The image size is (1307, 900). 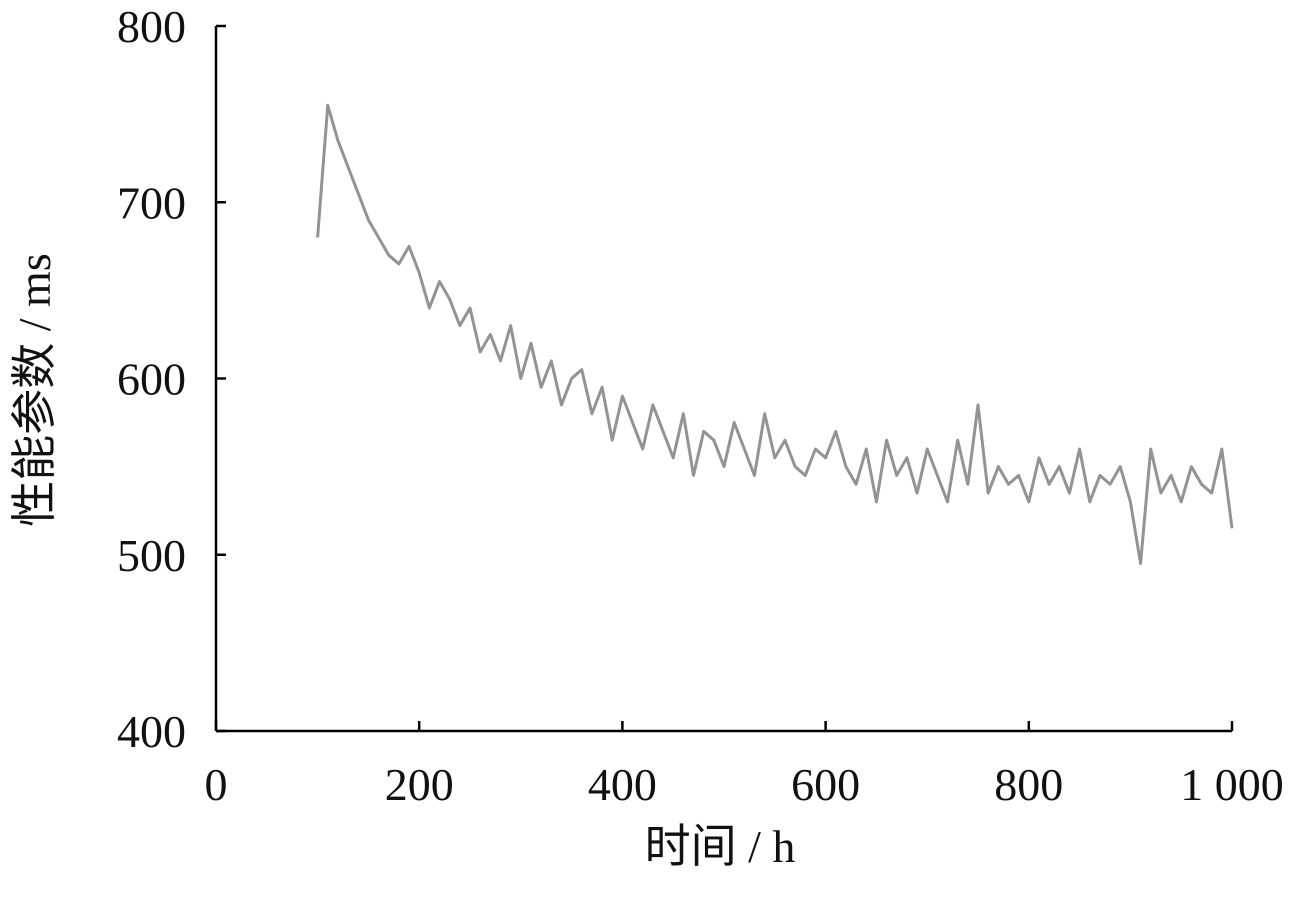 I want to click on y-axis-label: 性能参数 / ms, so click(x=34, y=389).